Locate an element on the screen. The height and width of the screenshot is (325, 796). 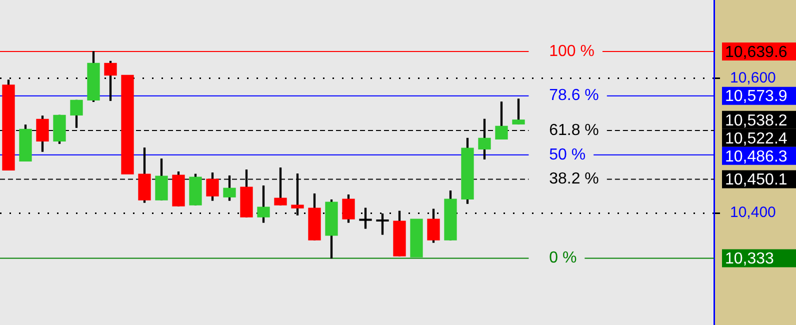
annotation: 61.8 % is located at coordinates (574, 130).